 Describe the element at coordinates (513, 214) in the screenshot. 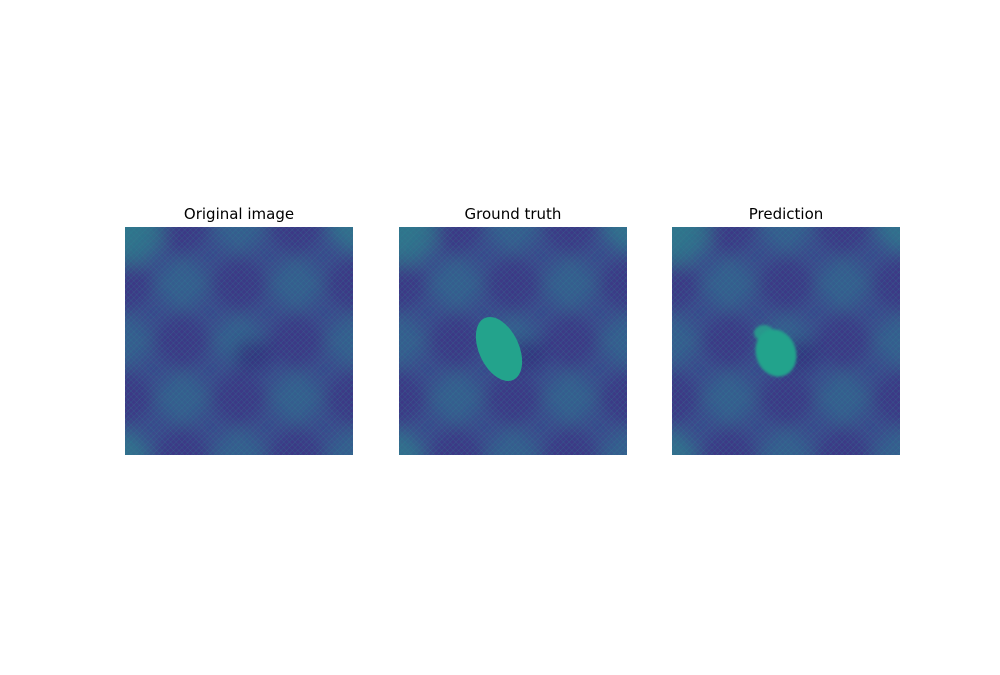

I see `panel-title-ground-truth: Ground truth` at that location.